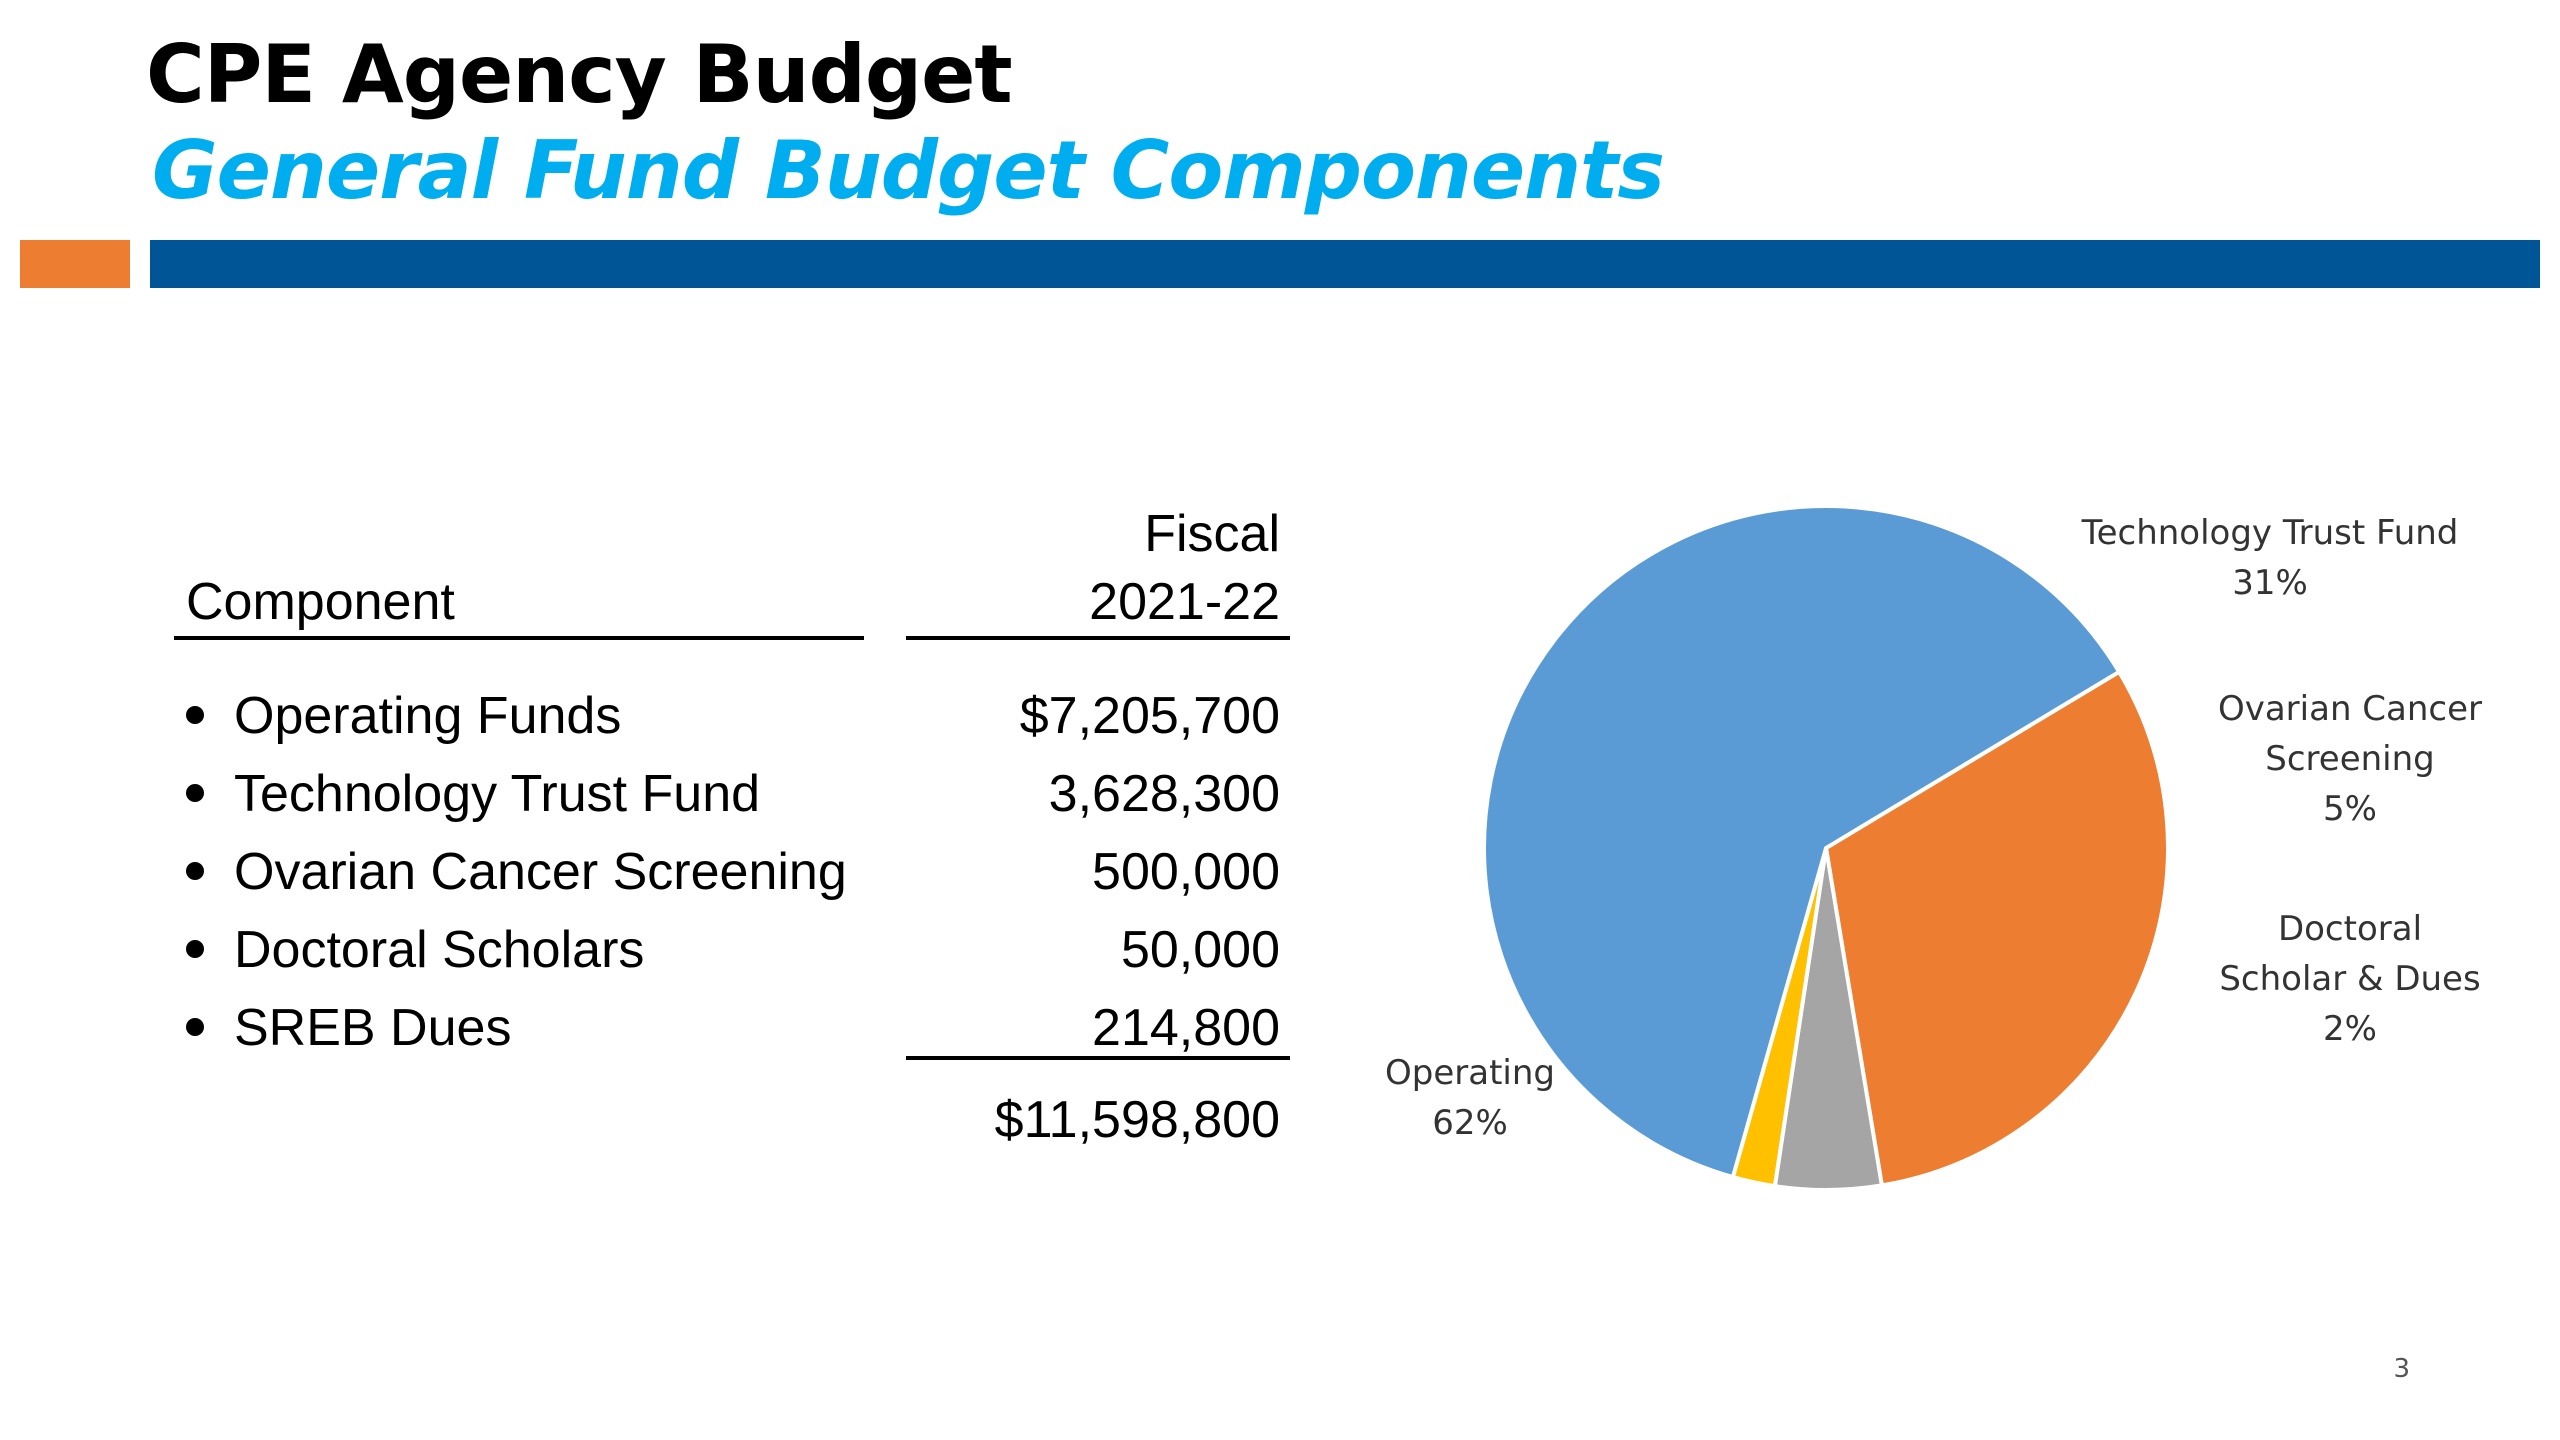 The width and height of the screenshot is (2560, 1440). I want to click on component-header: Component, so click(320, 602).